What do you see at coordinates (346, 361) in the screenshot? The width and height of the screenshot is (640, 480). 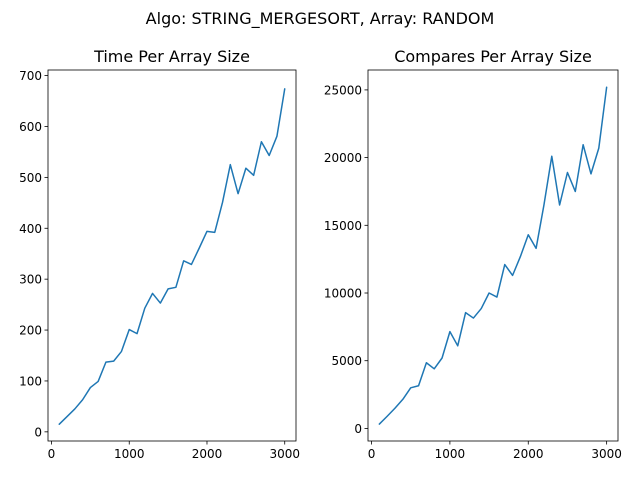 I see `chart-2-y-tick-label: 5000` at bounding box center [346, 361].